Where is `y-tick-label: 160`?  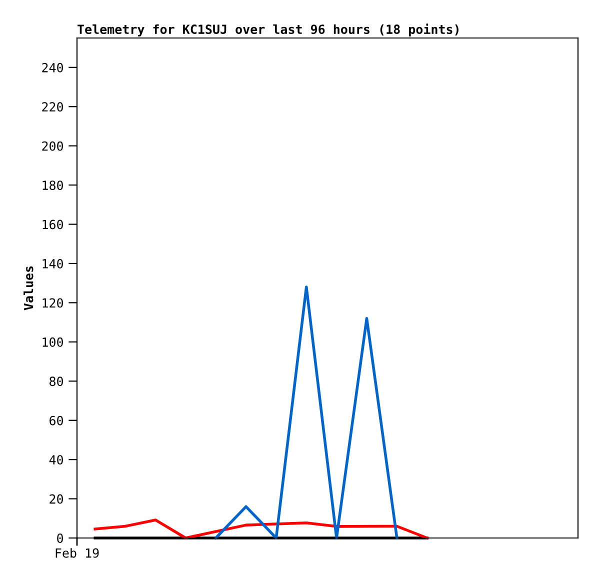 y-tick-label: 160 is located at coordinates (52, 225).